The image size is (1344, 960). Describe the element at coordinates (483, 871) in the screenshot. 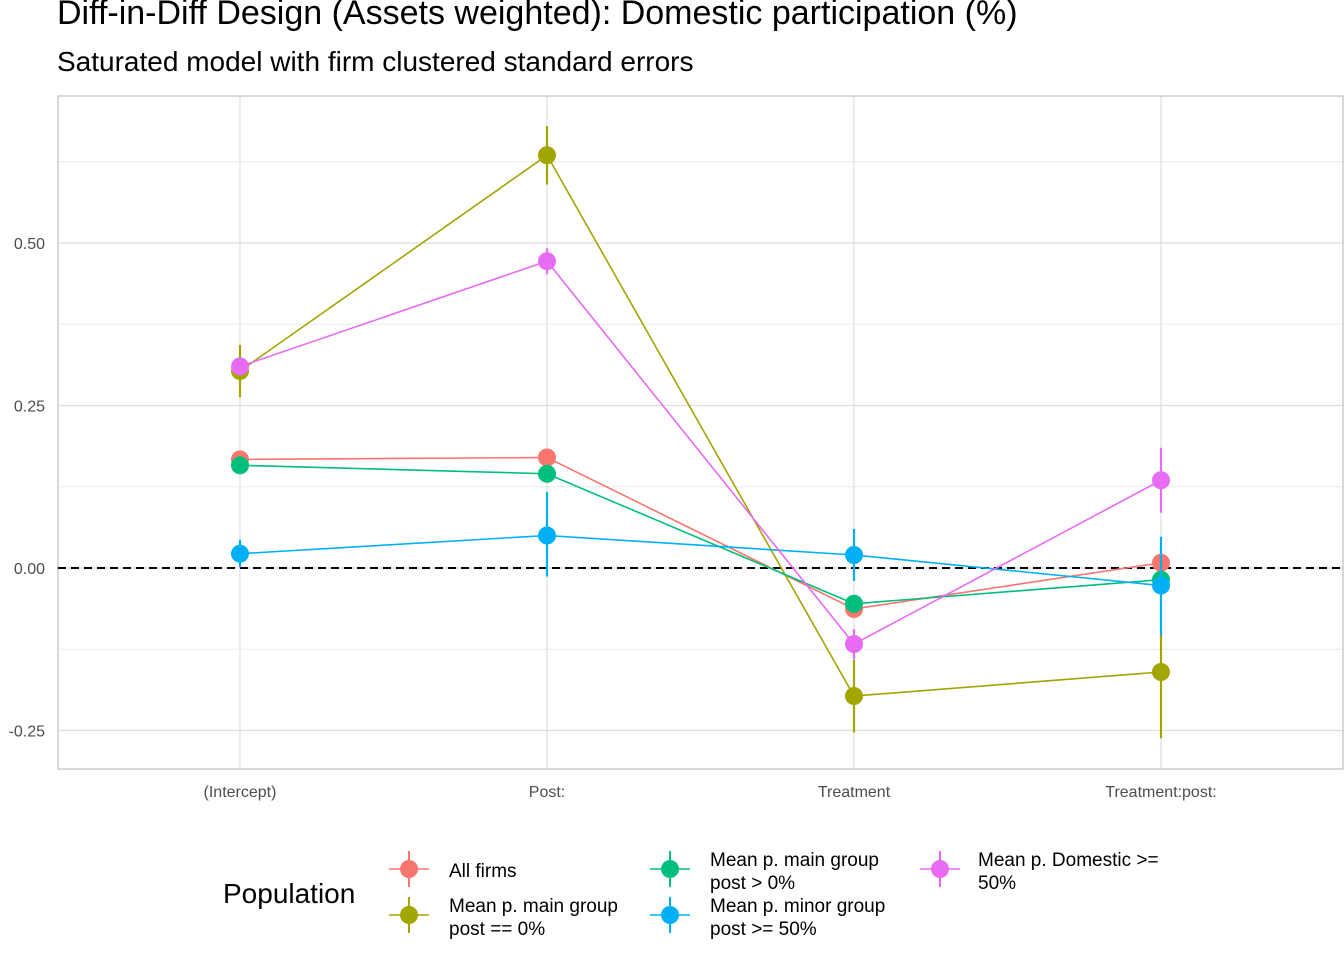

I see `legend-label: All firms` at that location.